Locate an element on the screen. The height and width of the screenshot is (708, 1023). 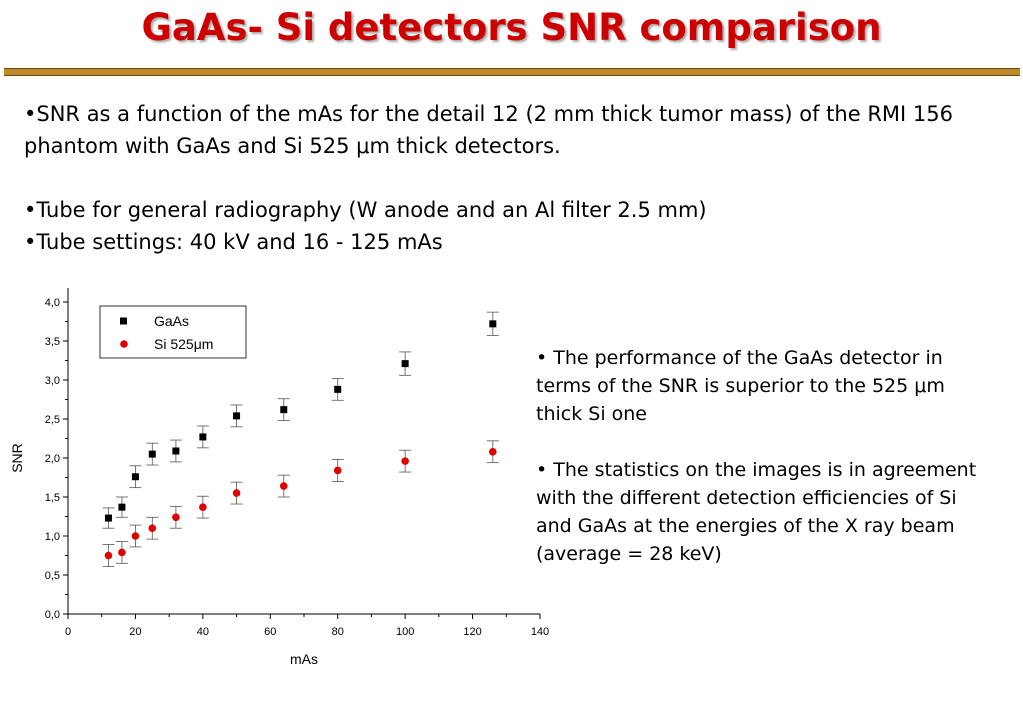
x-tick-label: 40 is located at coordinates (203, 632).